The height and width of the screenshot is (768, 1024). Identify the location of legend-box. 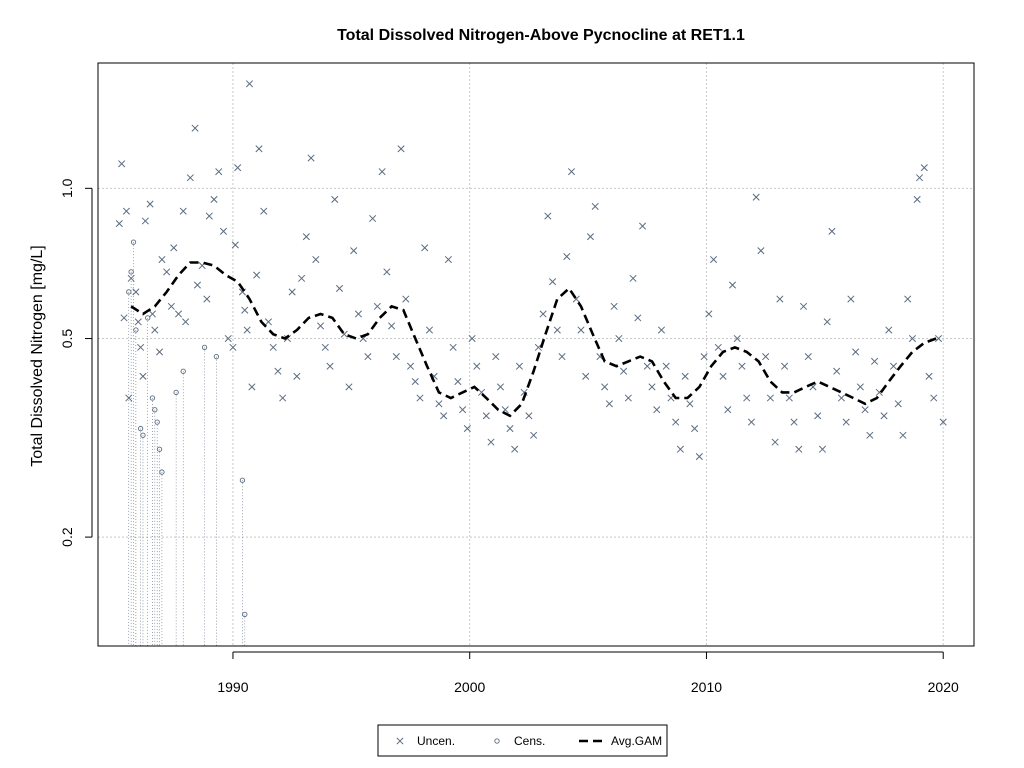
(522, 740).